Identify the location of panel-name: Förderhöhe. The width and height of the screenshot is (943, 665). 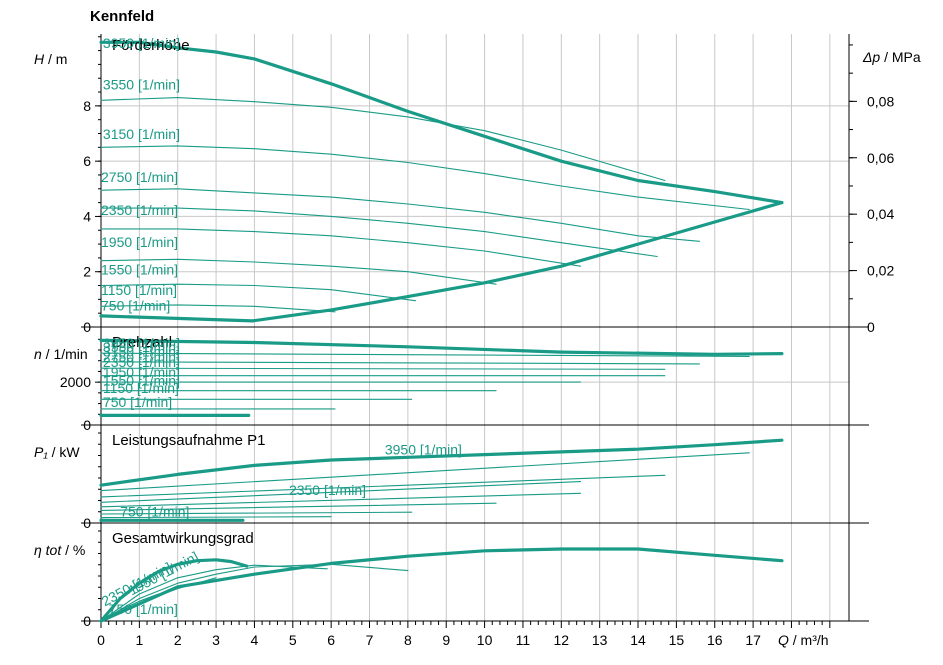
(151, 45).